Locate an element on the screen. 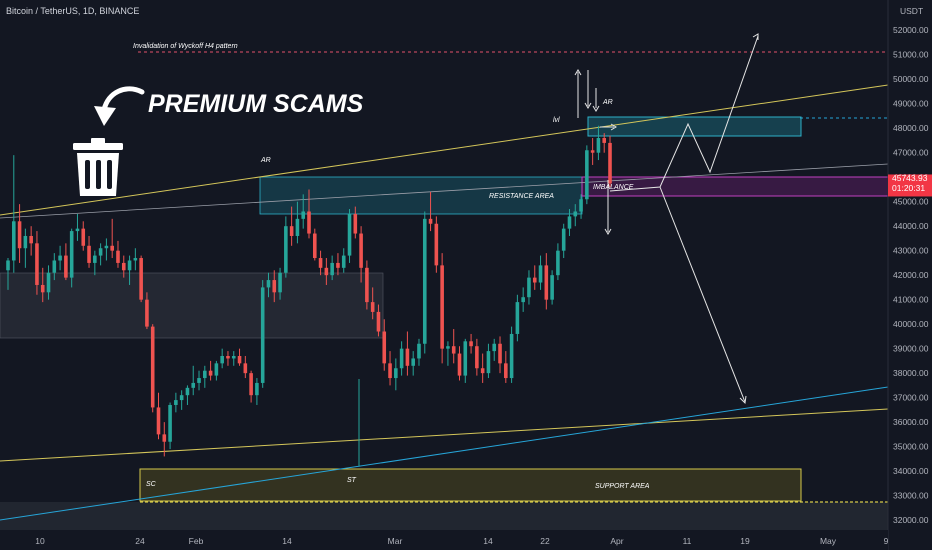 This screenshot has height=550, width=932. y-tick-label: 37000.00 is located at coordinates (911, 398).